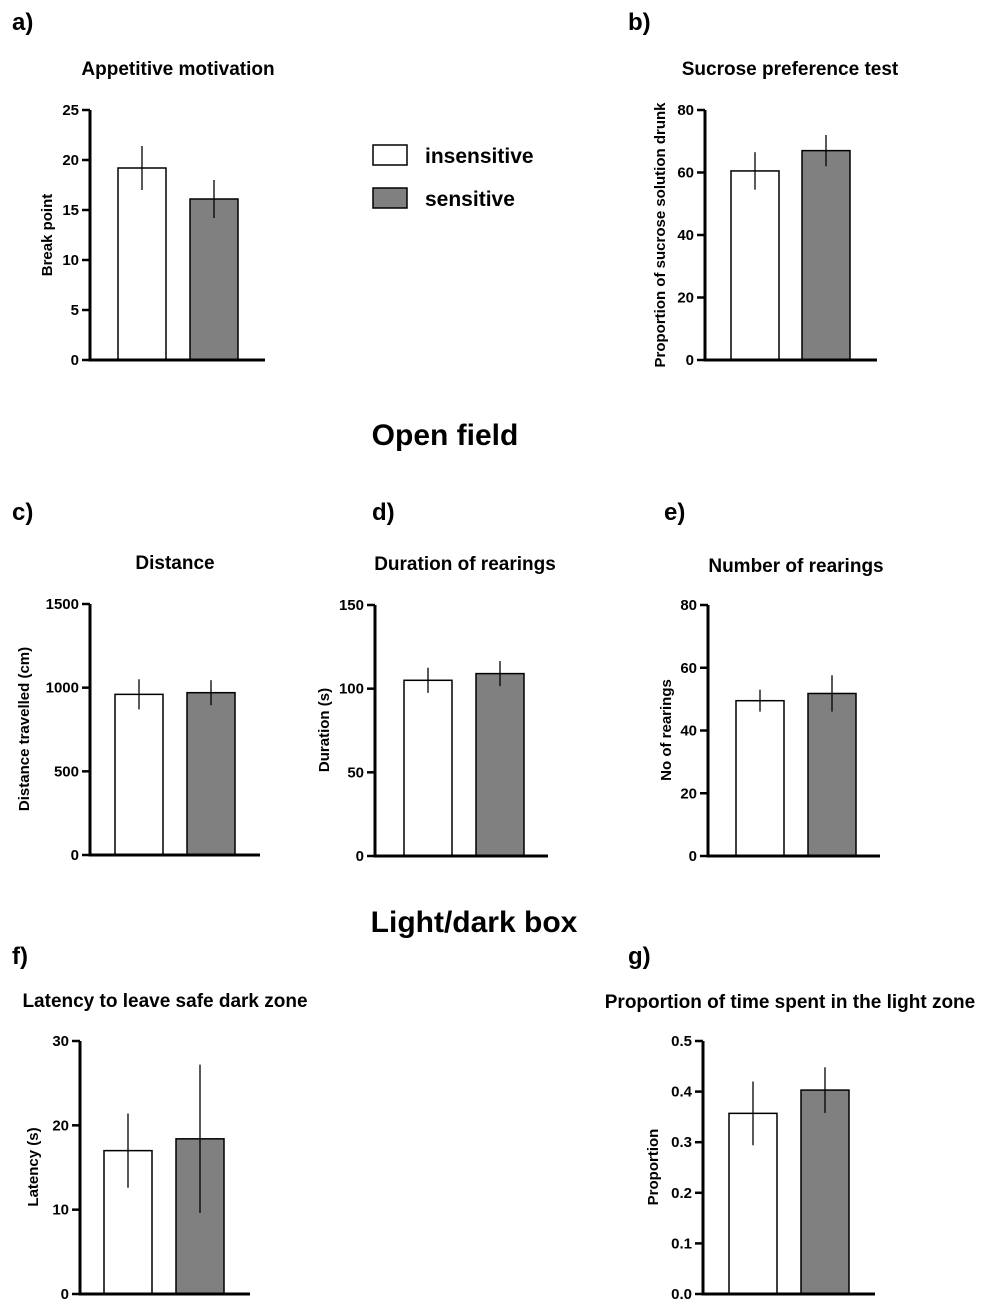 The height and width of the screenshot is (1301, 1003). I want to click on y-axis-label: Proportion, so click(653, 1167).